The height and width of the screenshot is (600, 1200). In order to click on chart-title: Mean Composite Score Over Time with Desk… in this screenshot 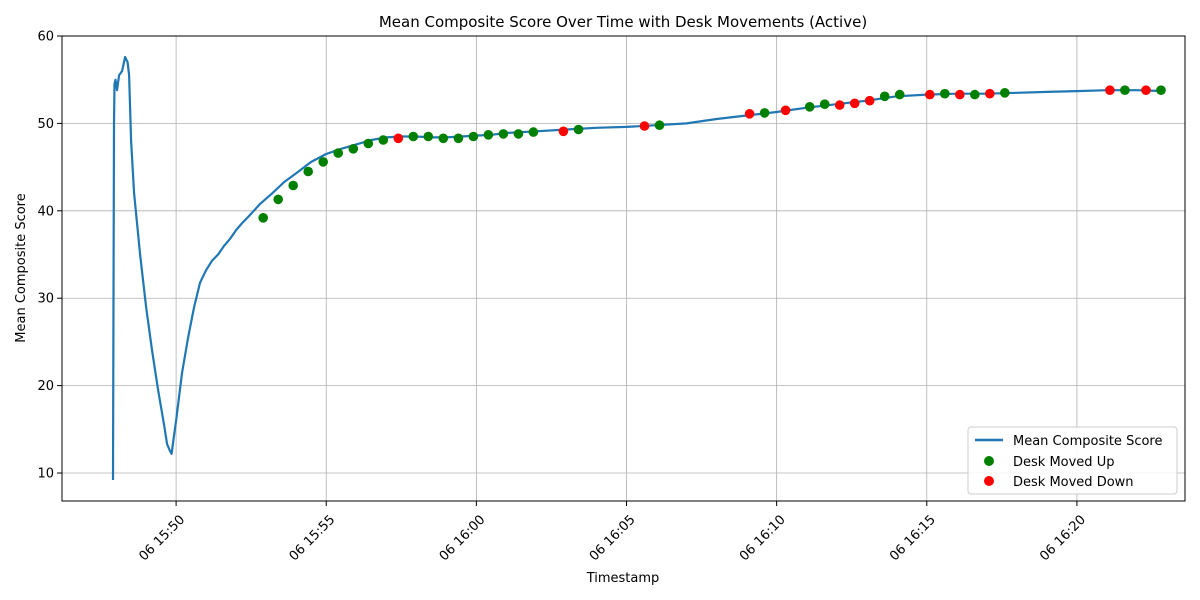, I will do `click(623, 22)`.